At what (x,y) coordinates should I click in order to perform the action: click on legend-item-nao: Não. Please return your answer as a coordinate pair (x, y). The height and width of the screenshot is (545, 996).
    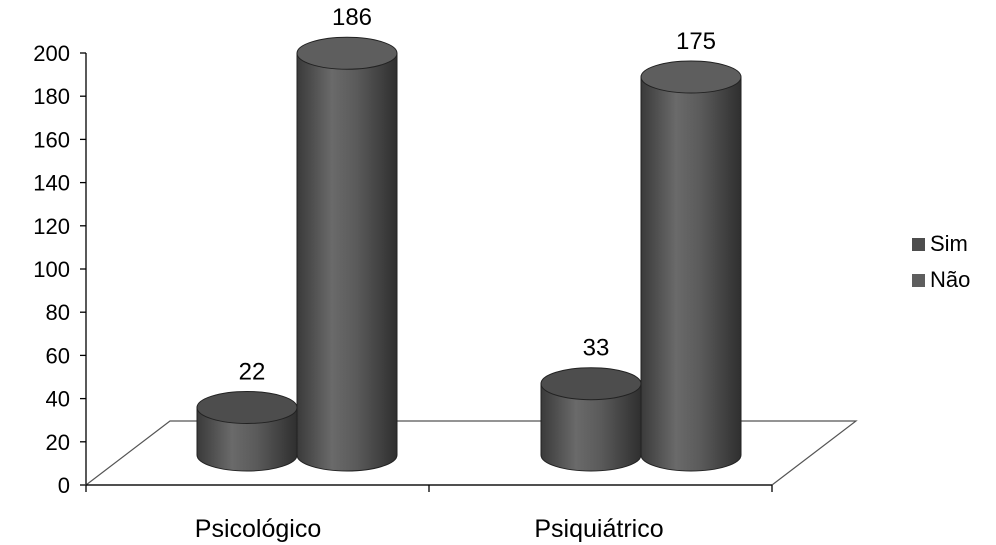
    Looking at the image, I should click on (954, 280).